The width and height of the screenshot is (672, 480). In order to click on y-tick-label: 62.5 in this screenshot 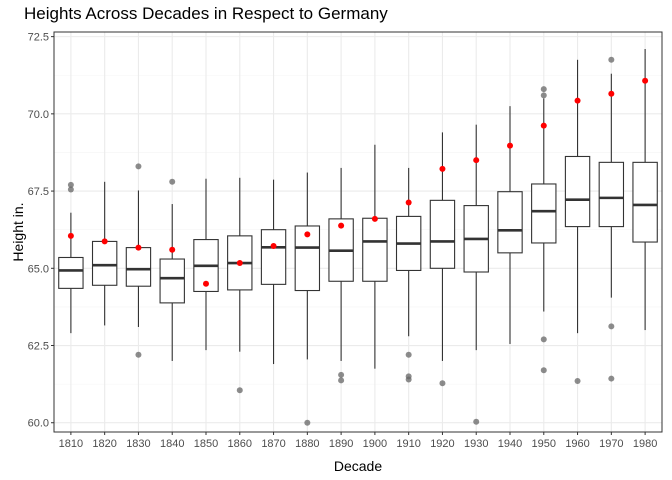, I will do `click(38, 347)`.